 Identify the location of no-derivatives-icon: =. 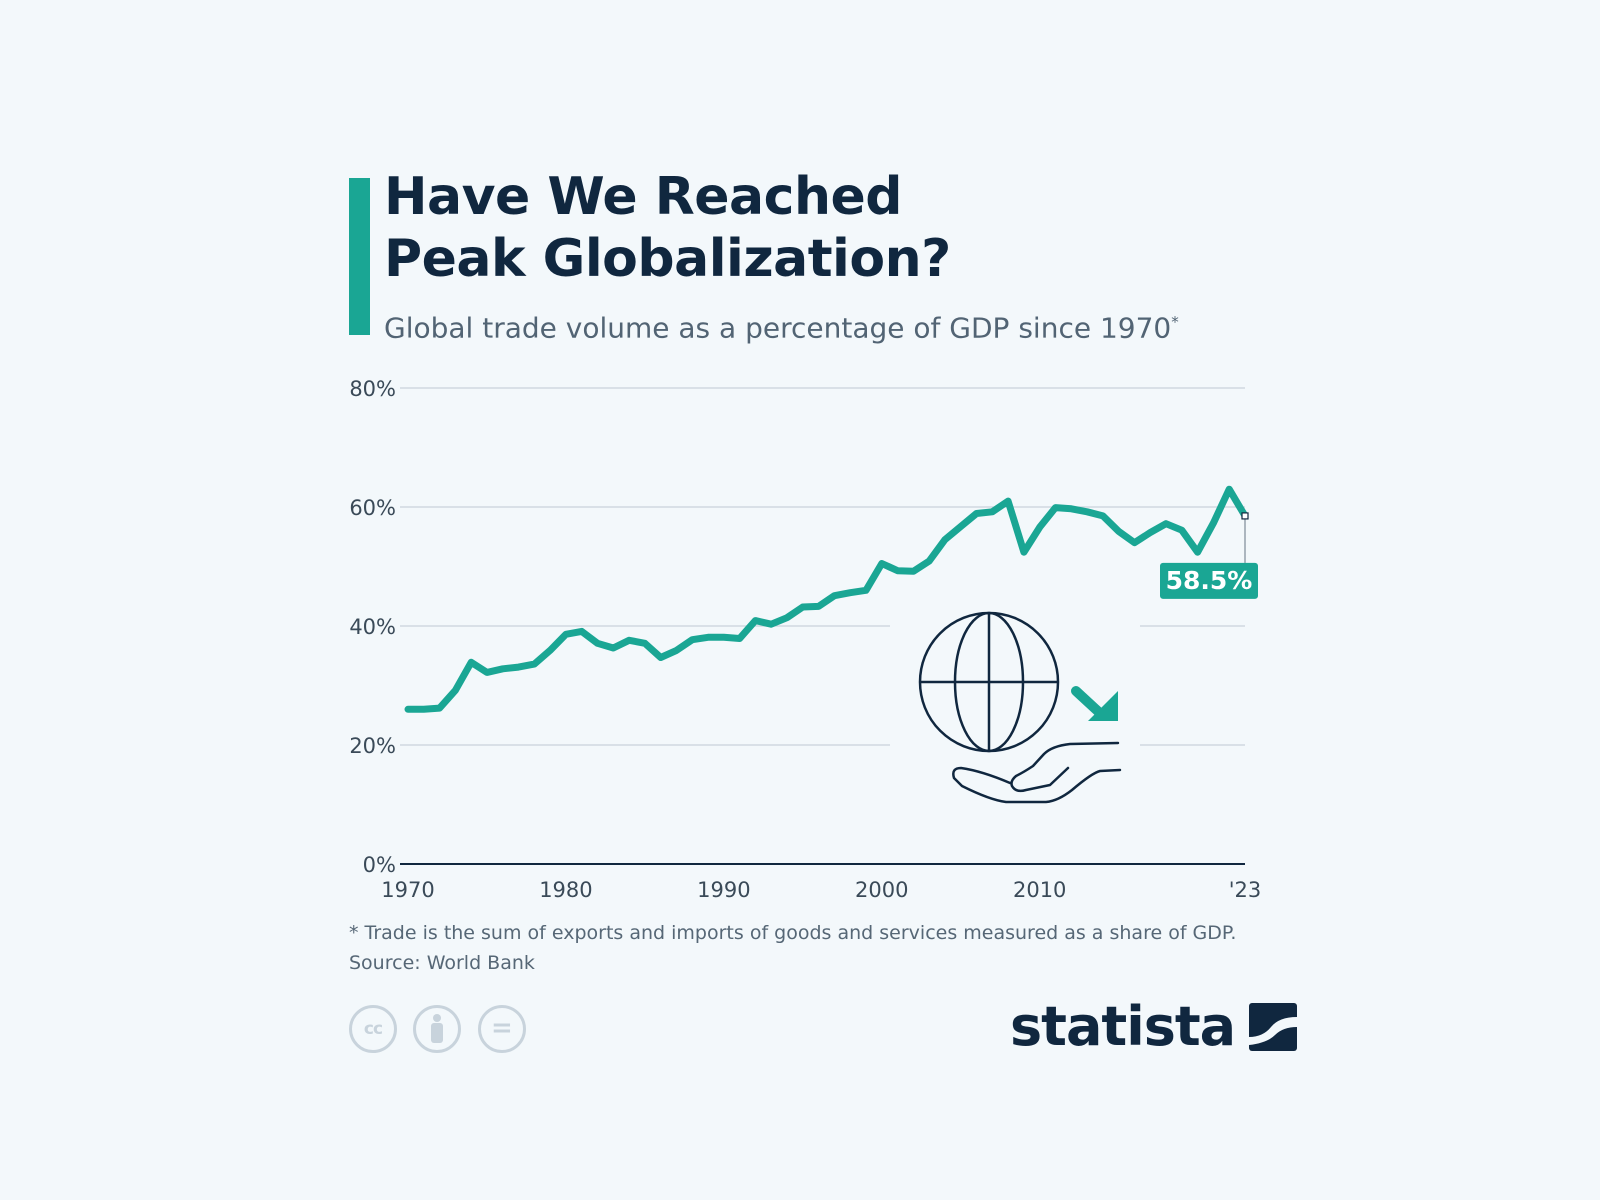
(501, 1029).